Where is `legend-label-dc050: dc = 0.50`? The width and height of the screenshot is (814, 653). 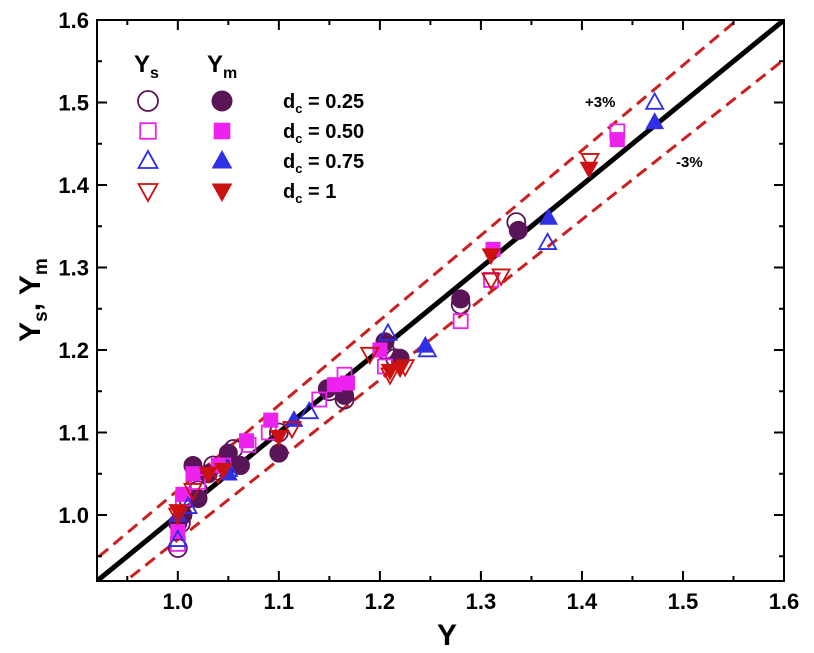
legend-label-dc050: dc = 0.50 is located at coordinates (323, 133).